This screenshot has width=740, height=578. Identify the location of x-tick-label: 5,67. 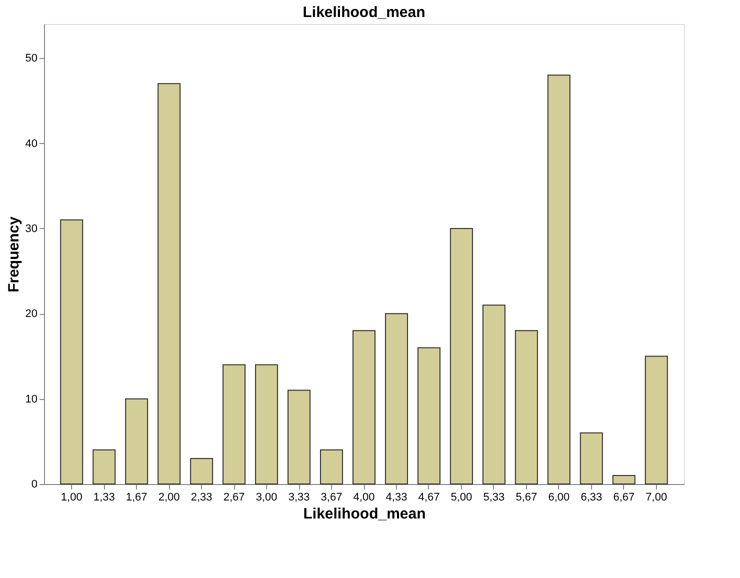
(527, 498).